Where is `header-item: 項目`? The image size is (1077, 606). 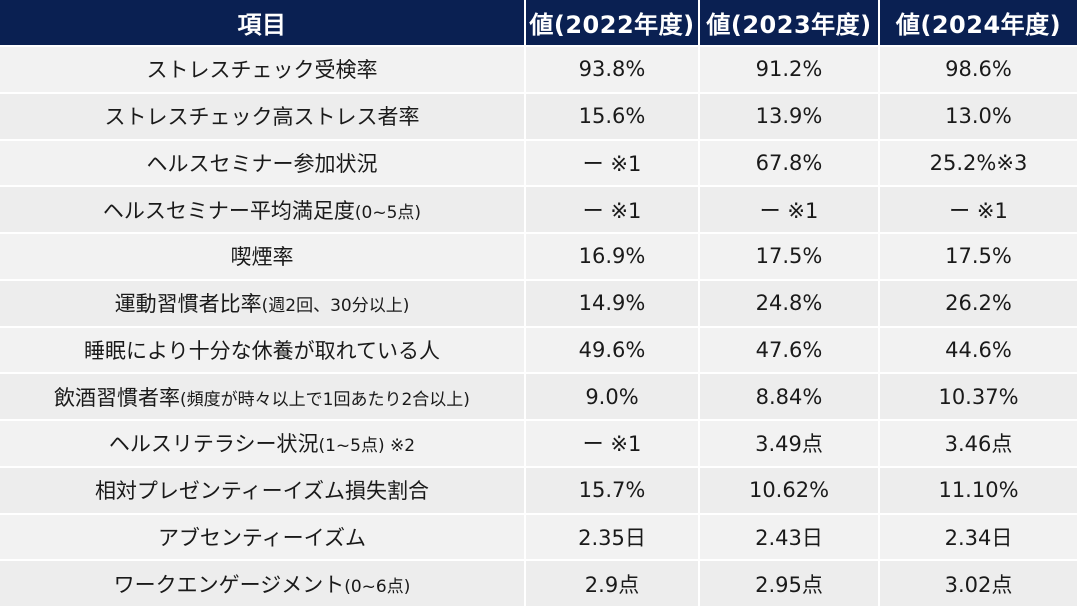
header-item: 項目 is located at coordinates (263, 23).